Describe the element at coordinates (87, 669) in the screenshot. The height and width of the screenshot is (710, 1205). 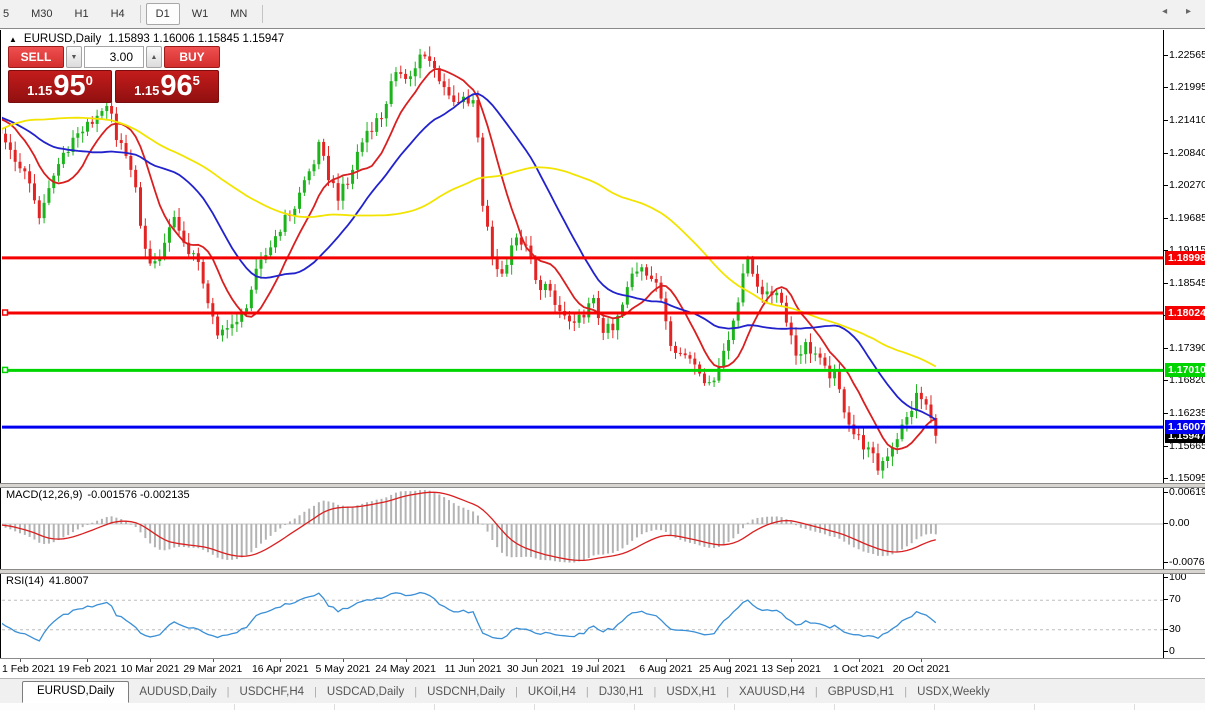
I see `date-label: 19 Feb 2021` at that location.